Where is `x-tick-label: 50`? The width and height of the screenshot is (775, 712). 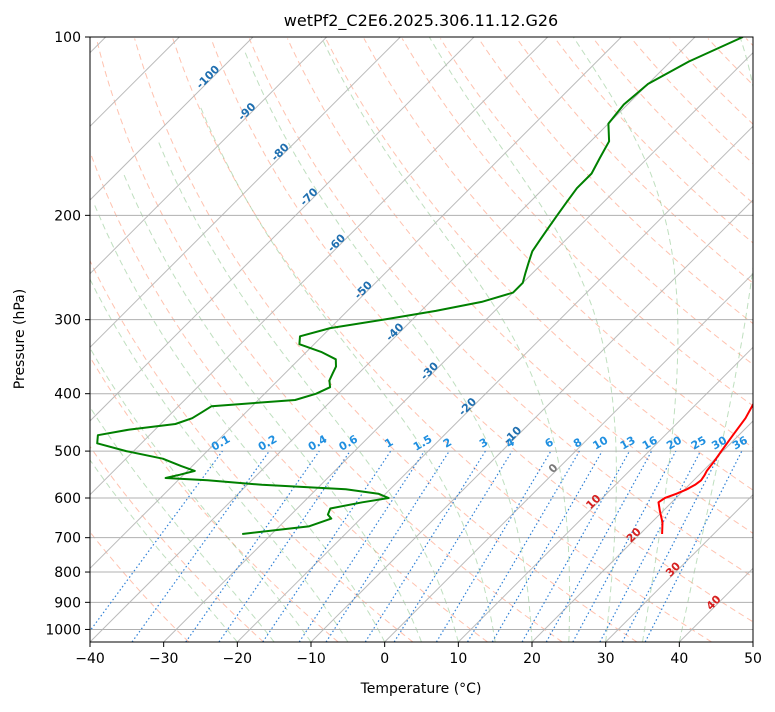
x-tick-label: 50 is located at coordinates (753, 659).